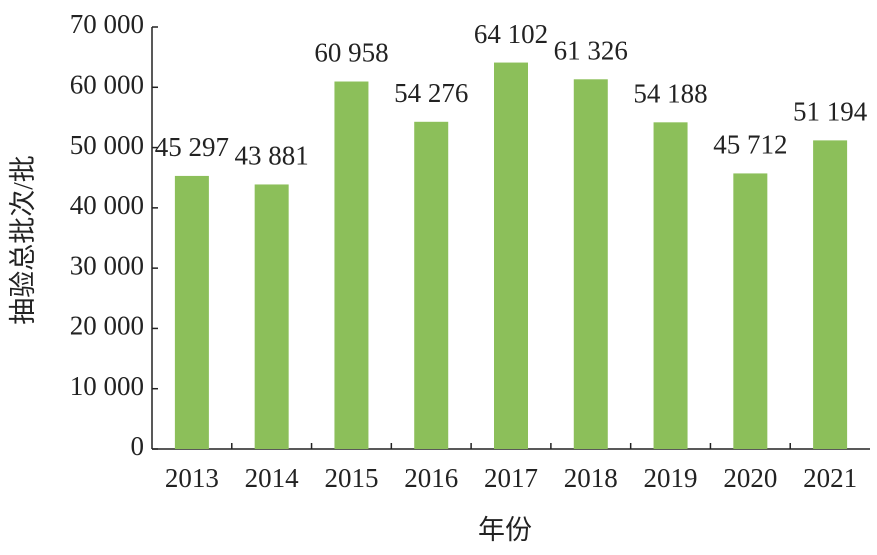 The width and height of the screenshot is (877, 555). Describe the element at coordinates (351, 53) in the screenshot. I see `value-label: 60 958` at that location.